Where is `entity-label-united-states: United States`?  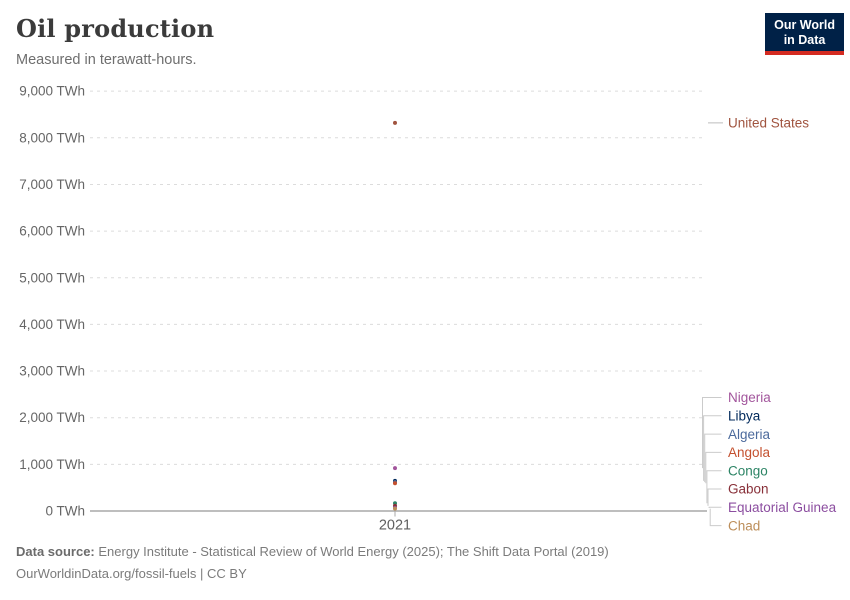
entity-label-united-states: United States is located at coordinates (768, 123).